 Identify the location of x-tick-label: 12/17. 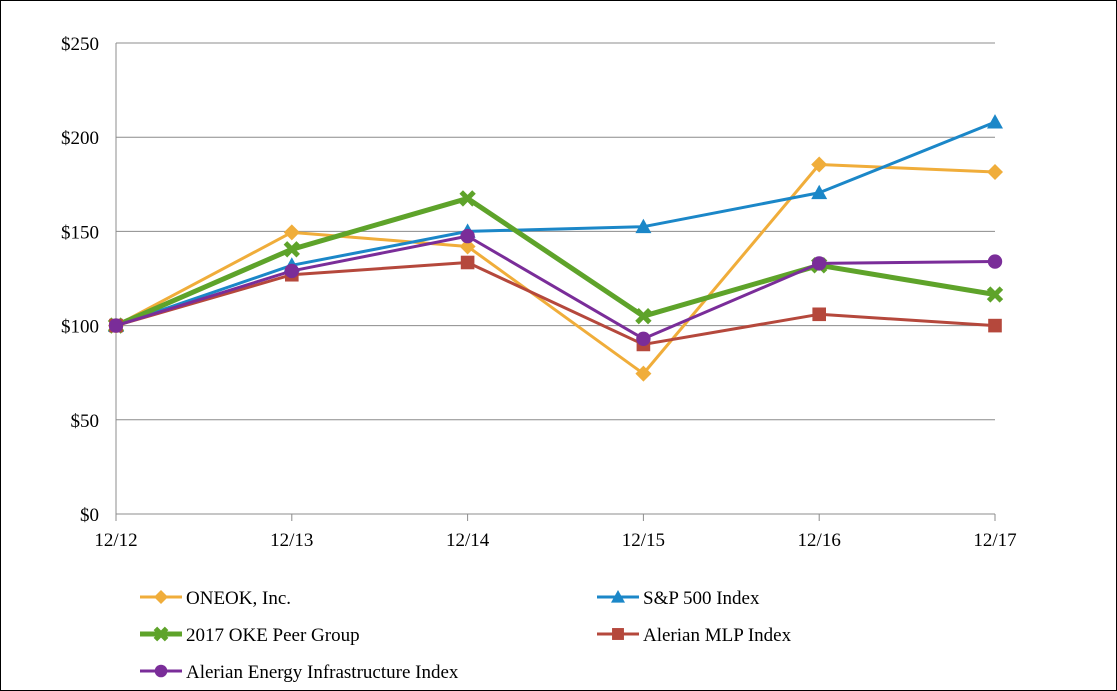
(994, 540).